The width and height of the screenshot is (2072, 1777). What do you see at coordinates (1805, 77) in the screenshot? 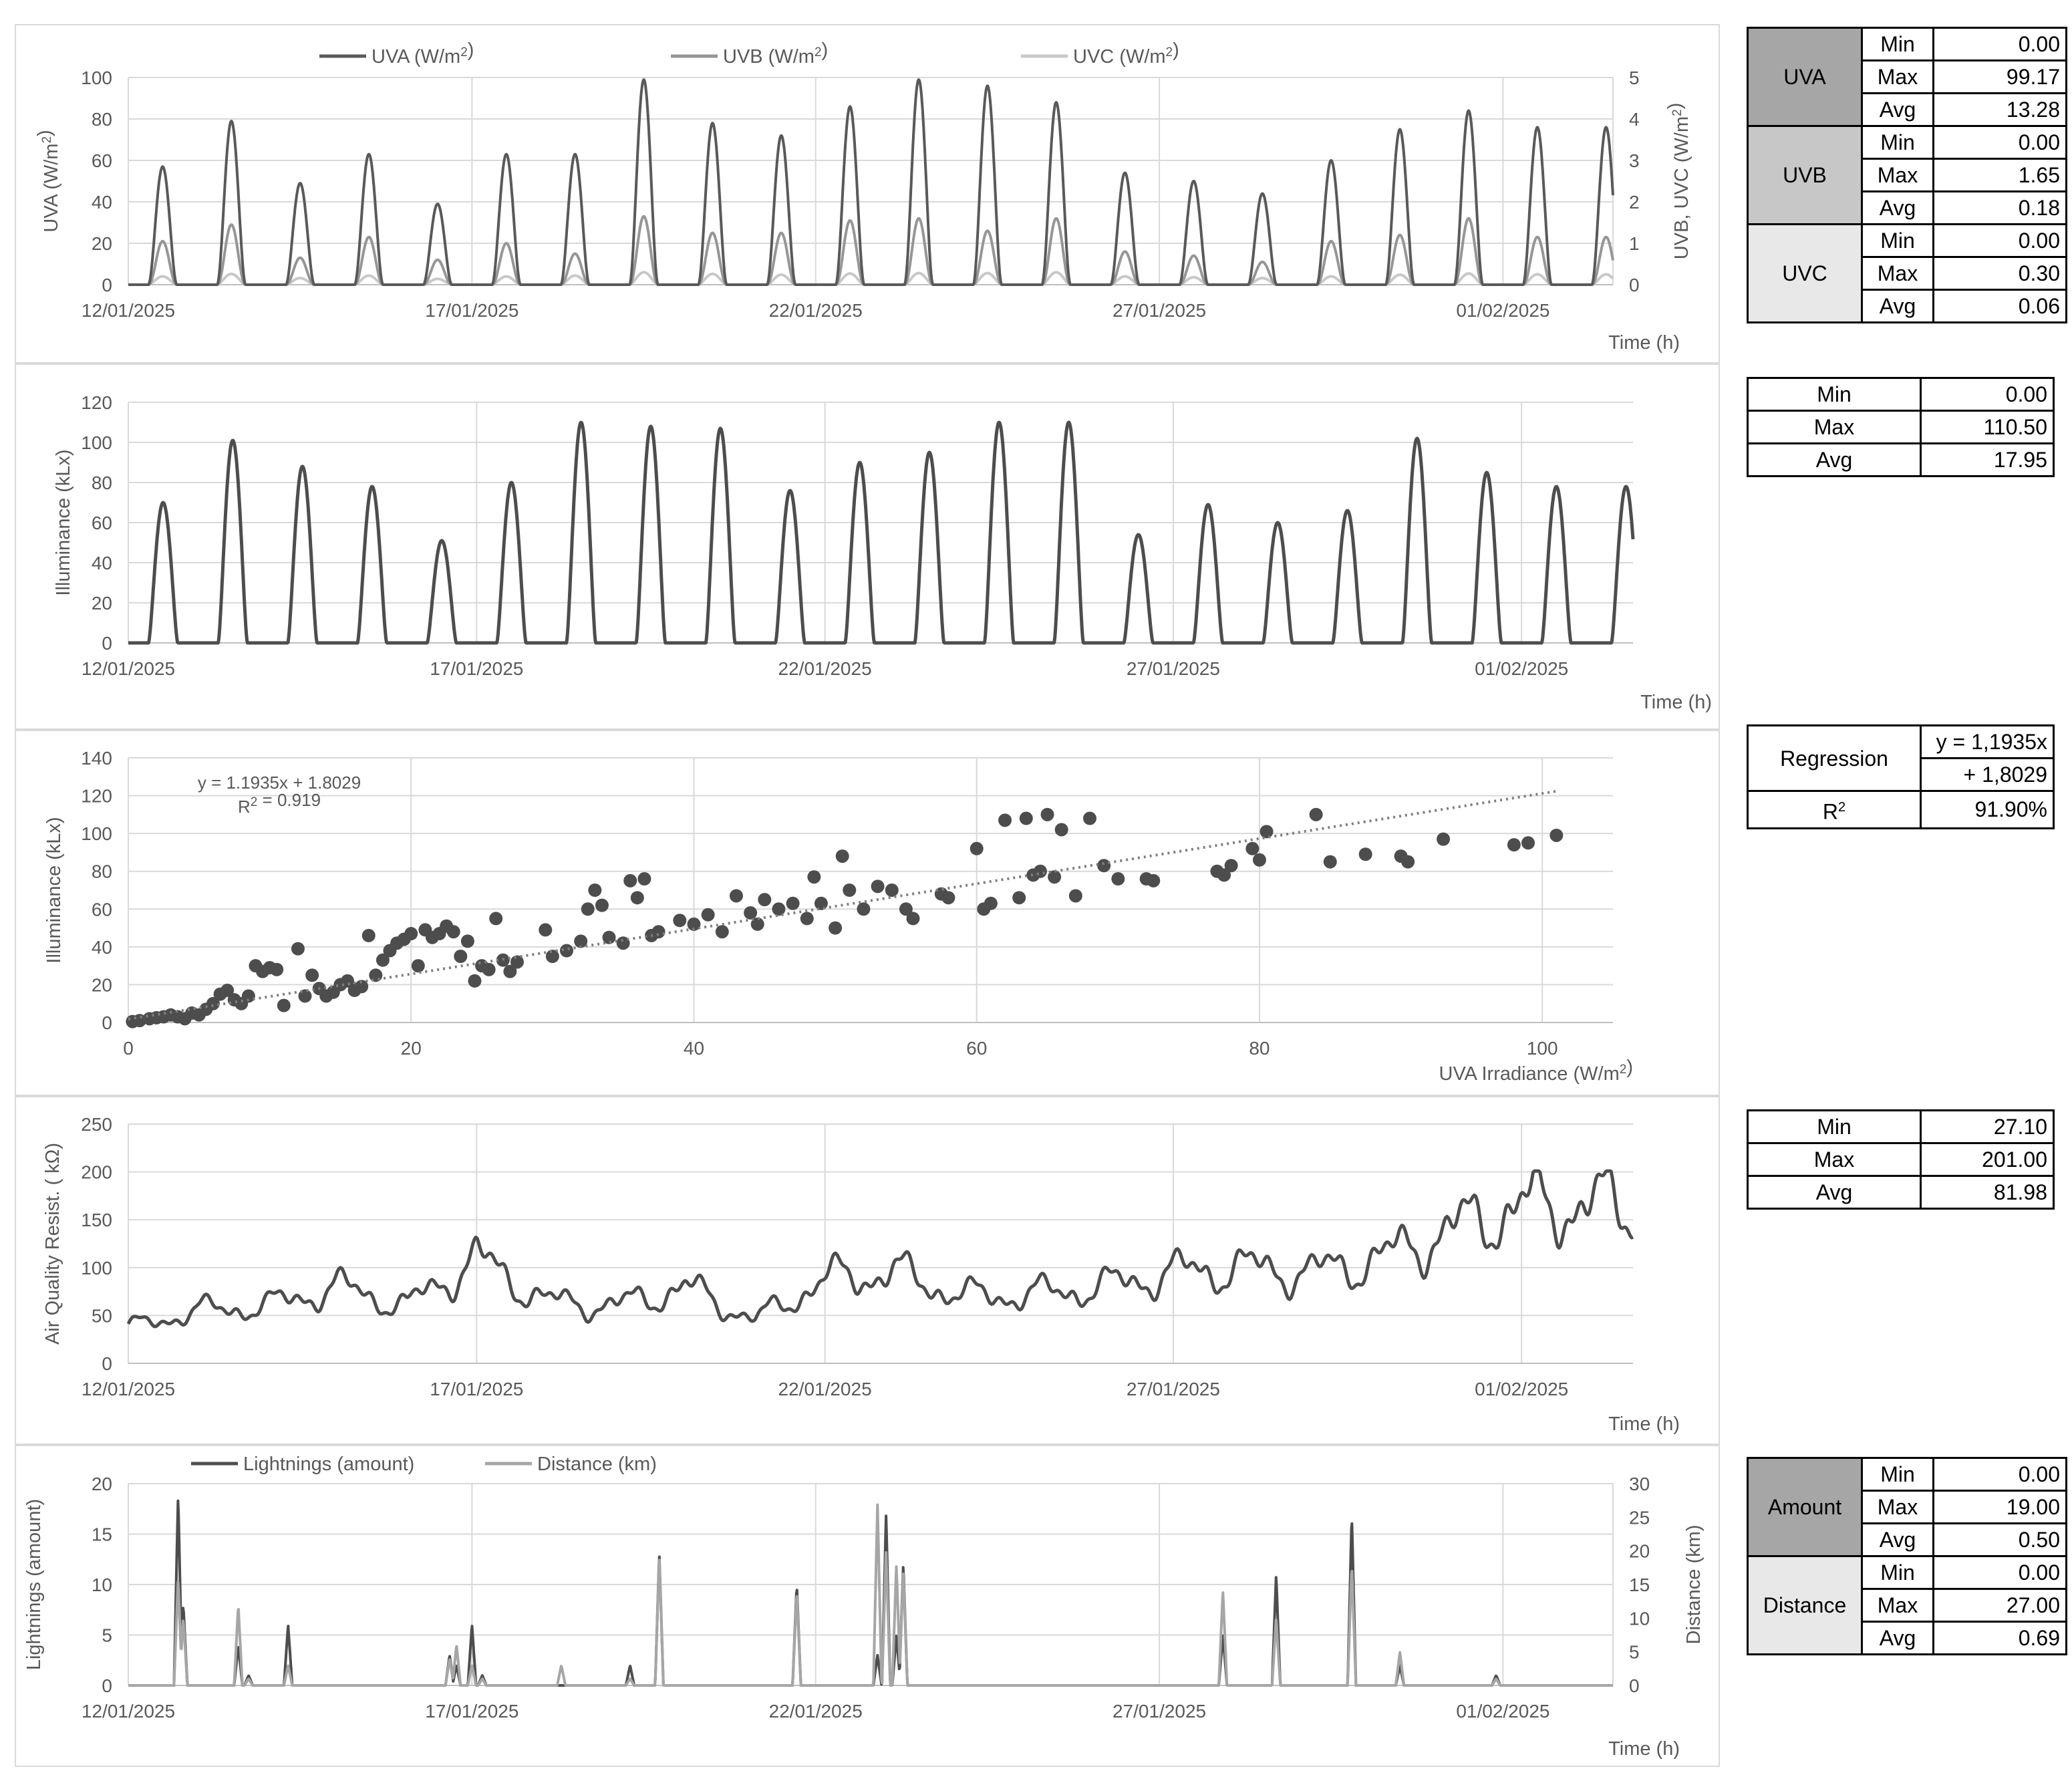
I see `group-label: UVA` at bounding box center [1805, 77].